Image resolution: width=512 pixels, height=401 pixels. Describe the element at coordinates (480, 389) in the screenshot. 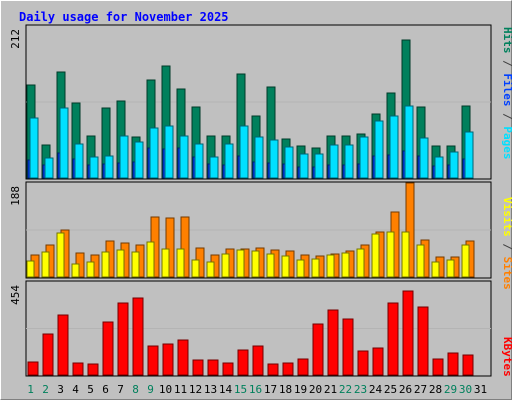

I see `x-label-day-31: 31` at that location.